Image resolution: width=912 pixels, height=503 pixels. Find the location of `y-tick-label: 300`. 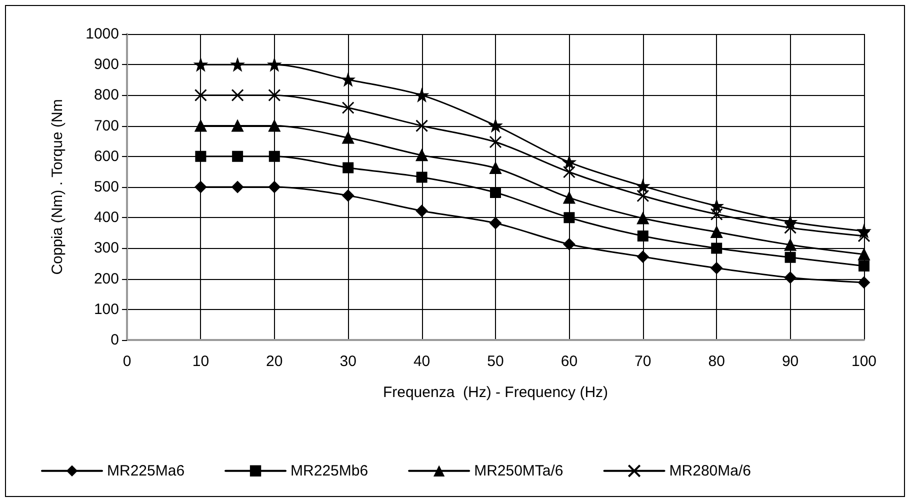

y-tick-label: 300 is located at coordinates (106, 248).